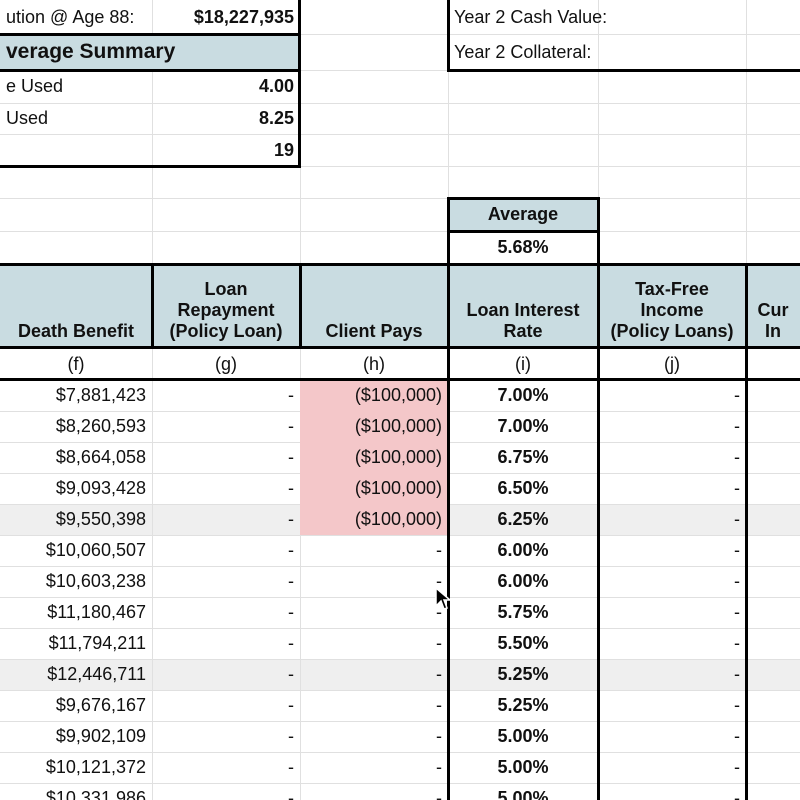 This screenshot has height=800, width=800. Describe the element at coordinates (374, 306) in the screenshot. I see `column-header: Client Pays` at that location.